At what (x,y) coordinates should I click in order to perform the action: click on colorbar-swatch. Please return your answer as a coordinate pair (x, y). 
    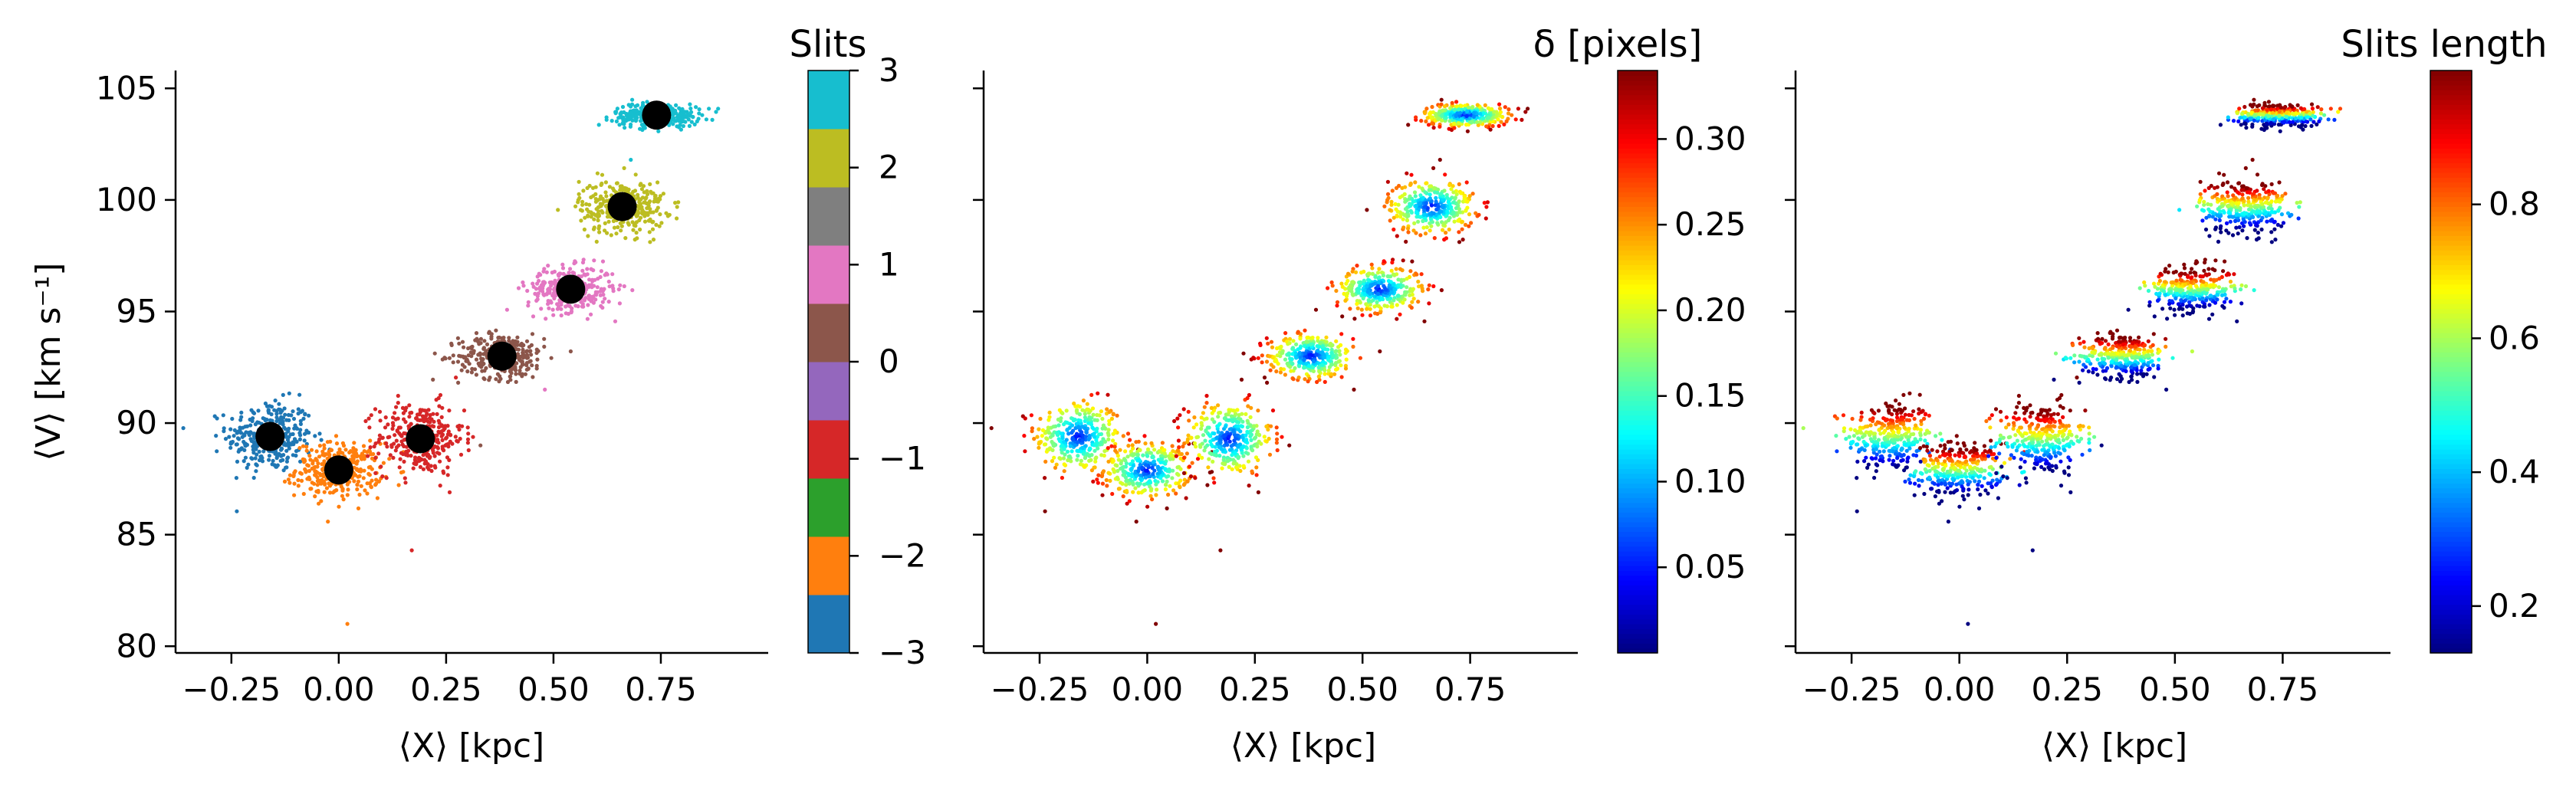
    Looking at the image, I should click on (829, 624).